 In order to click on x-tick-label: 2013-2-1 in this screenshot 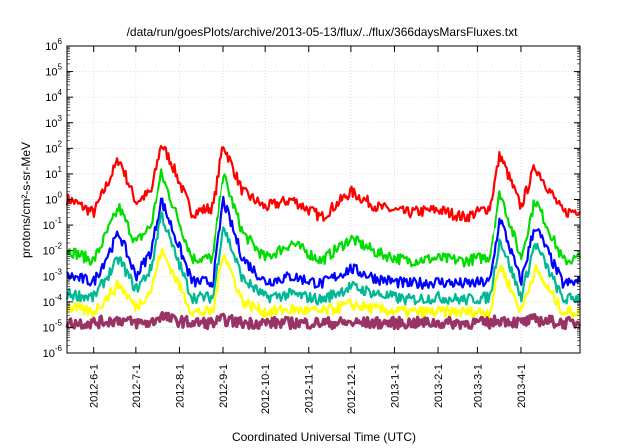, I will do `click(439, 386)`.